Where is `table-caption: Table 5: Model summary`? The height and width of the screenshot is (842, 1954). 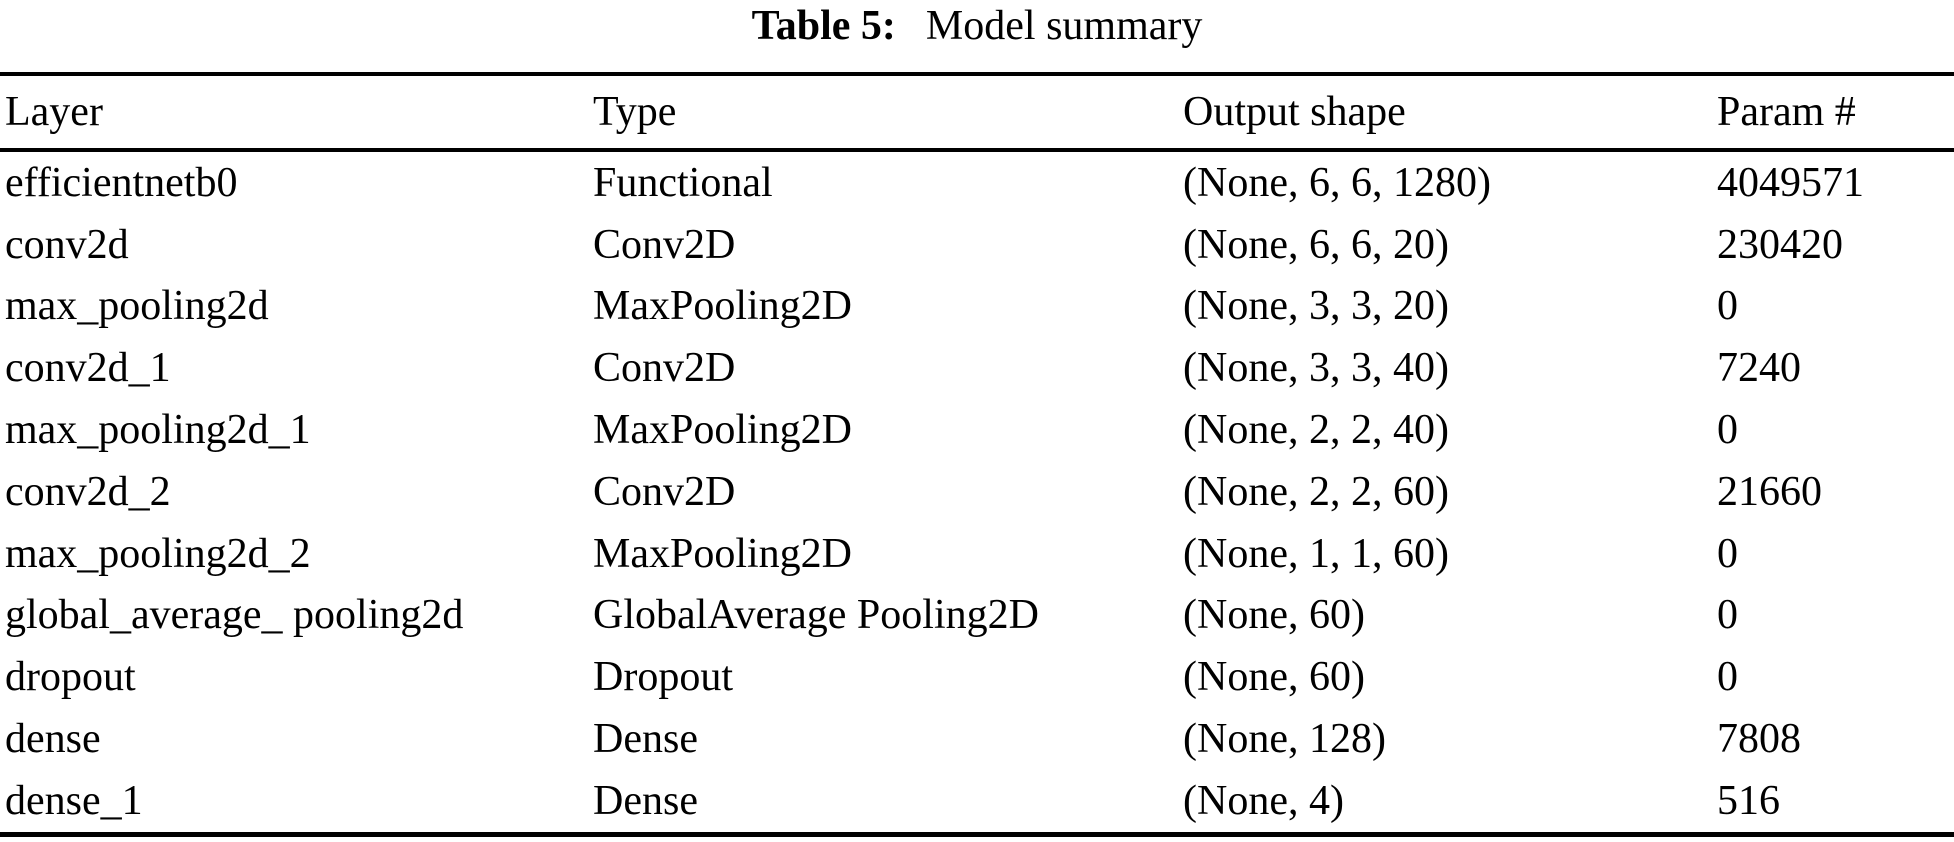
table-caption: Table 5: Model summary is located at coordinates (977, 26).